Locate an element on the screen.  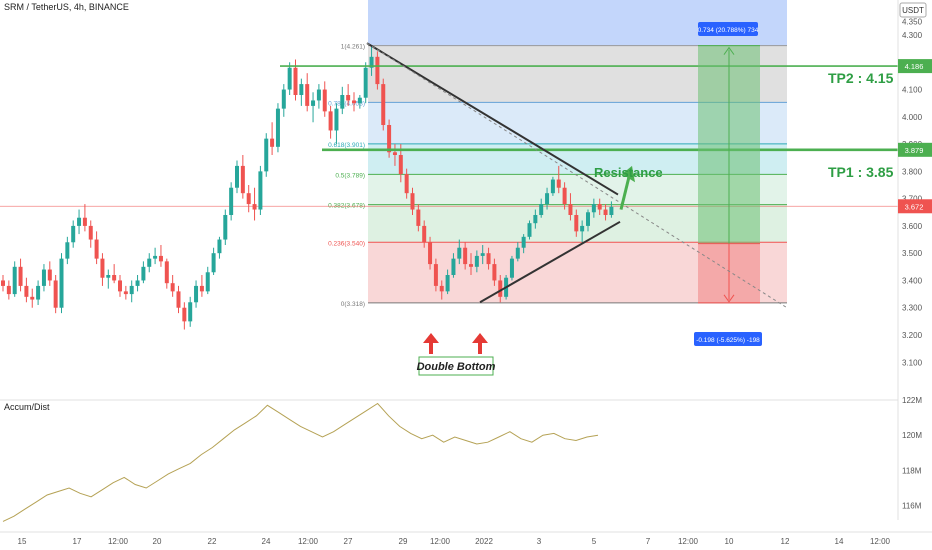
descending-trendline is located at coordinates (492, 119).